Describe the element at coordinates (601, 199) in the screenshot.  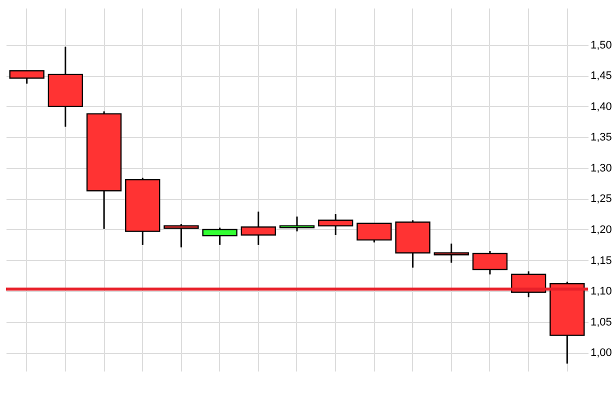
I see `y-tick-label: 1,25` at that location.